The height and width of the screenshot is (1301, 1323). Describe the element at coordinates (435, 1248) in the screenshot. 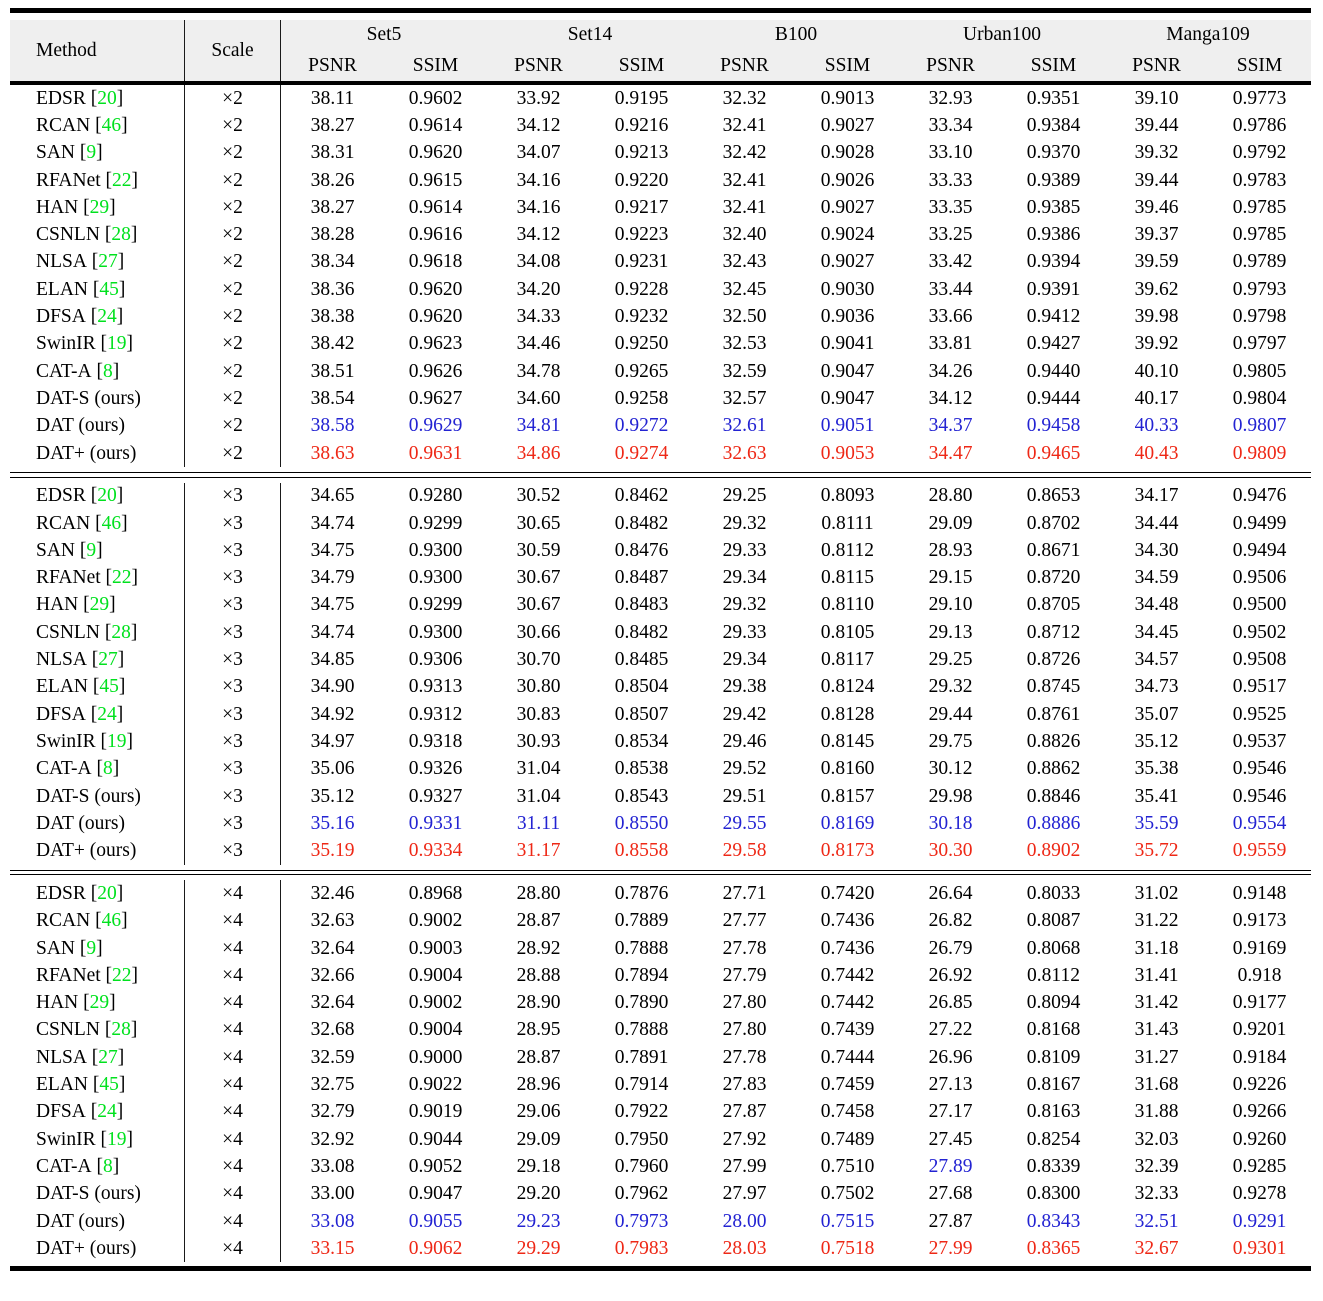

I see `ssim-cell: 0.9062` at that location.